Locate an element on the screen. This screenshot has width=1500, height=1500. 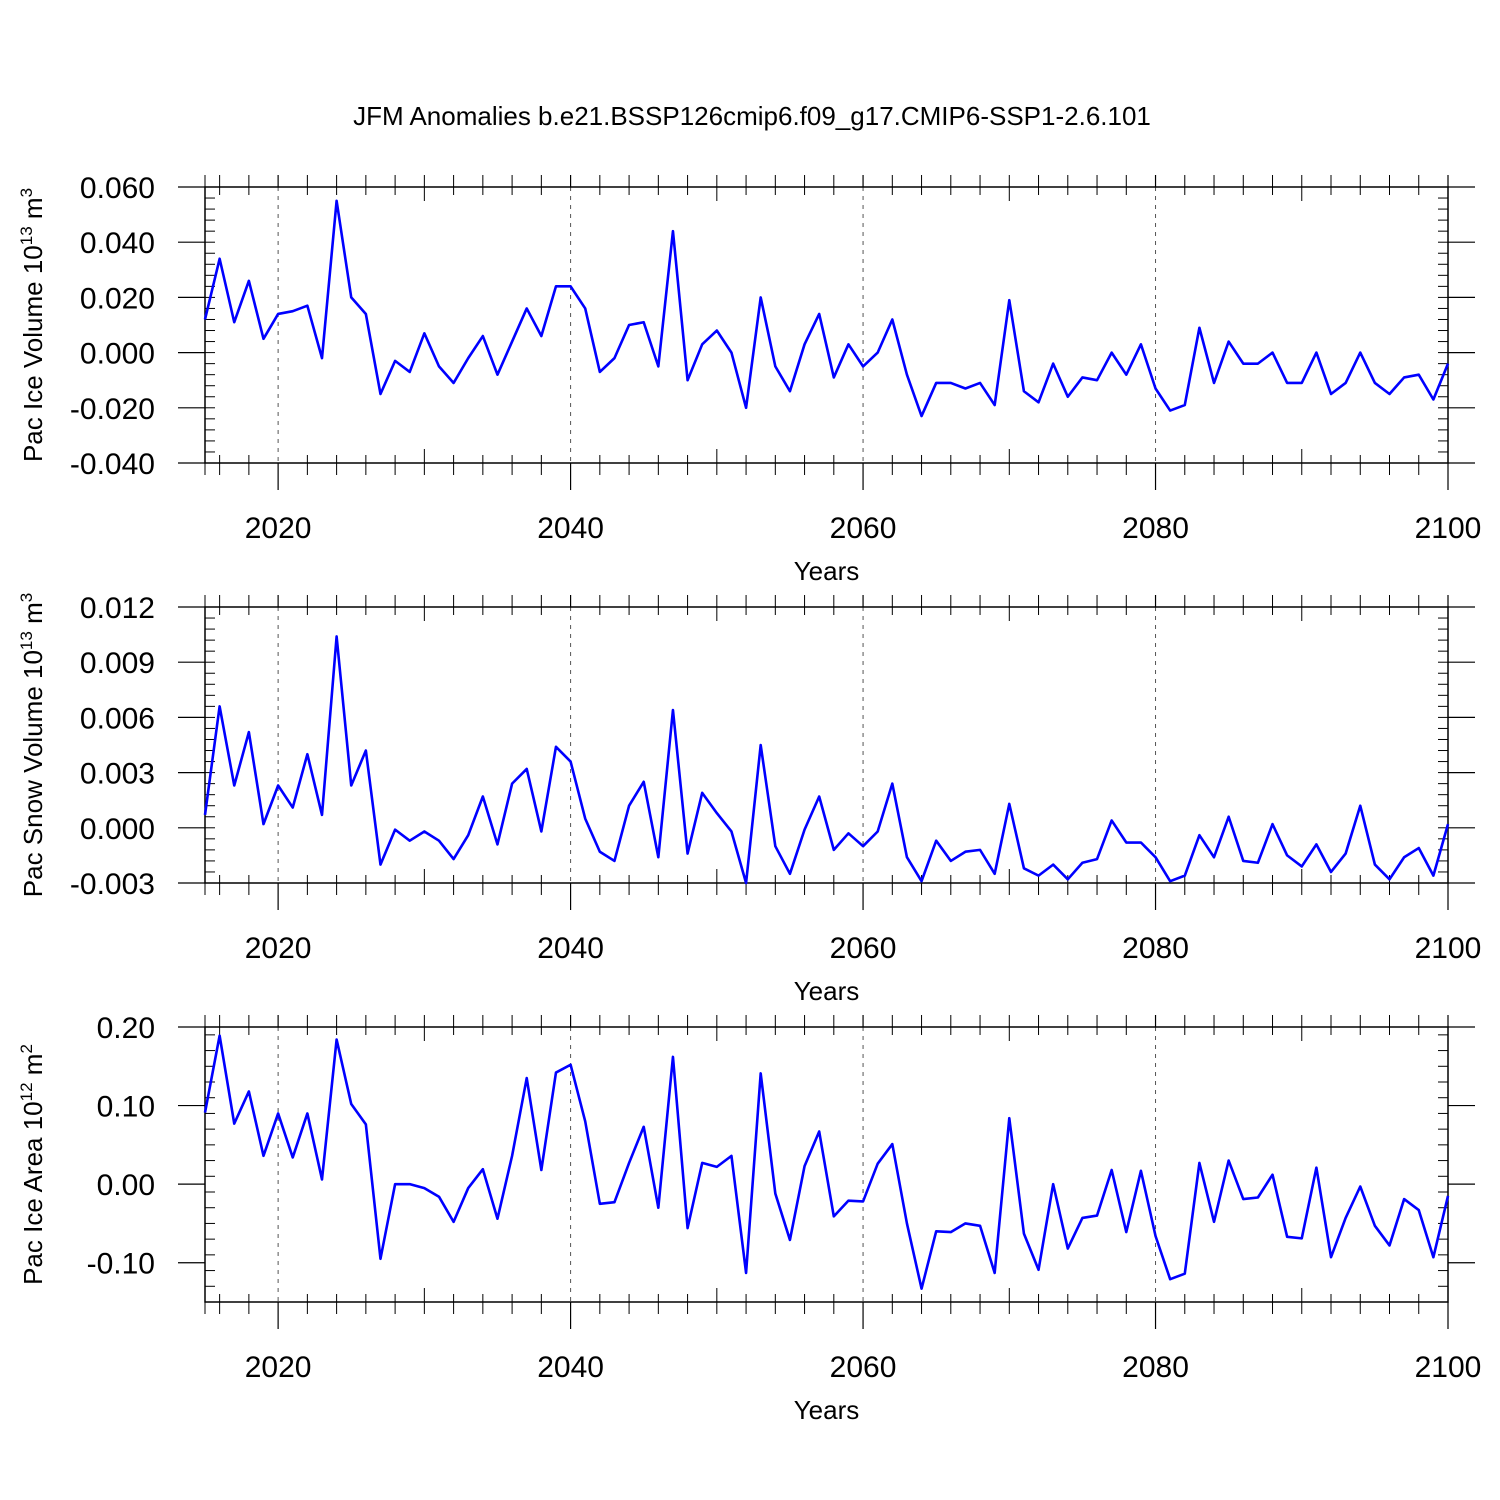
y-tick-label: 0.006 is located at coordinates (117, 718).